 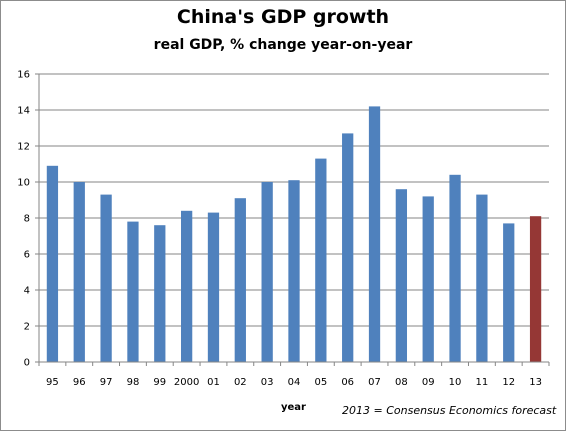 What do you see at coordinates (27, 255) in the screenshot?
I see `y-tick-label: 6` at bounding box center [27, 255].